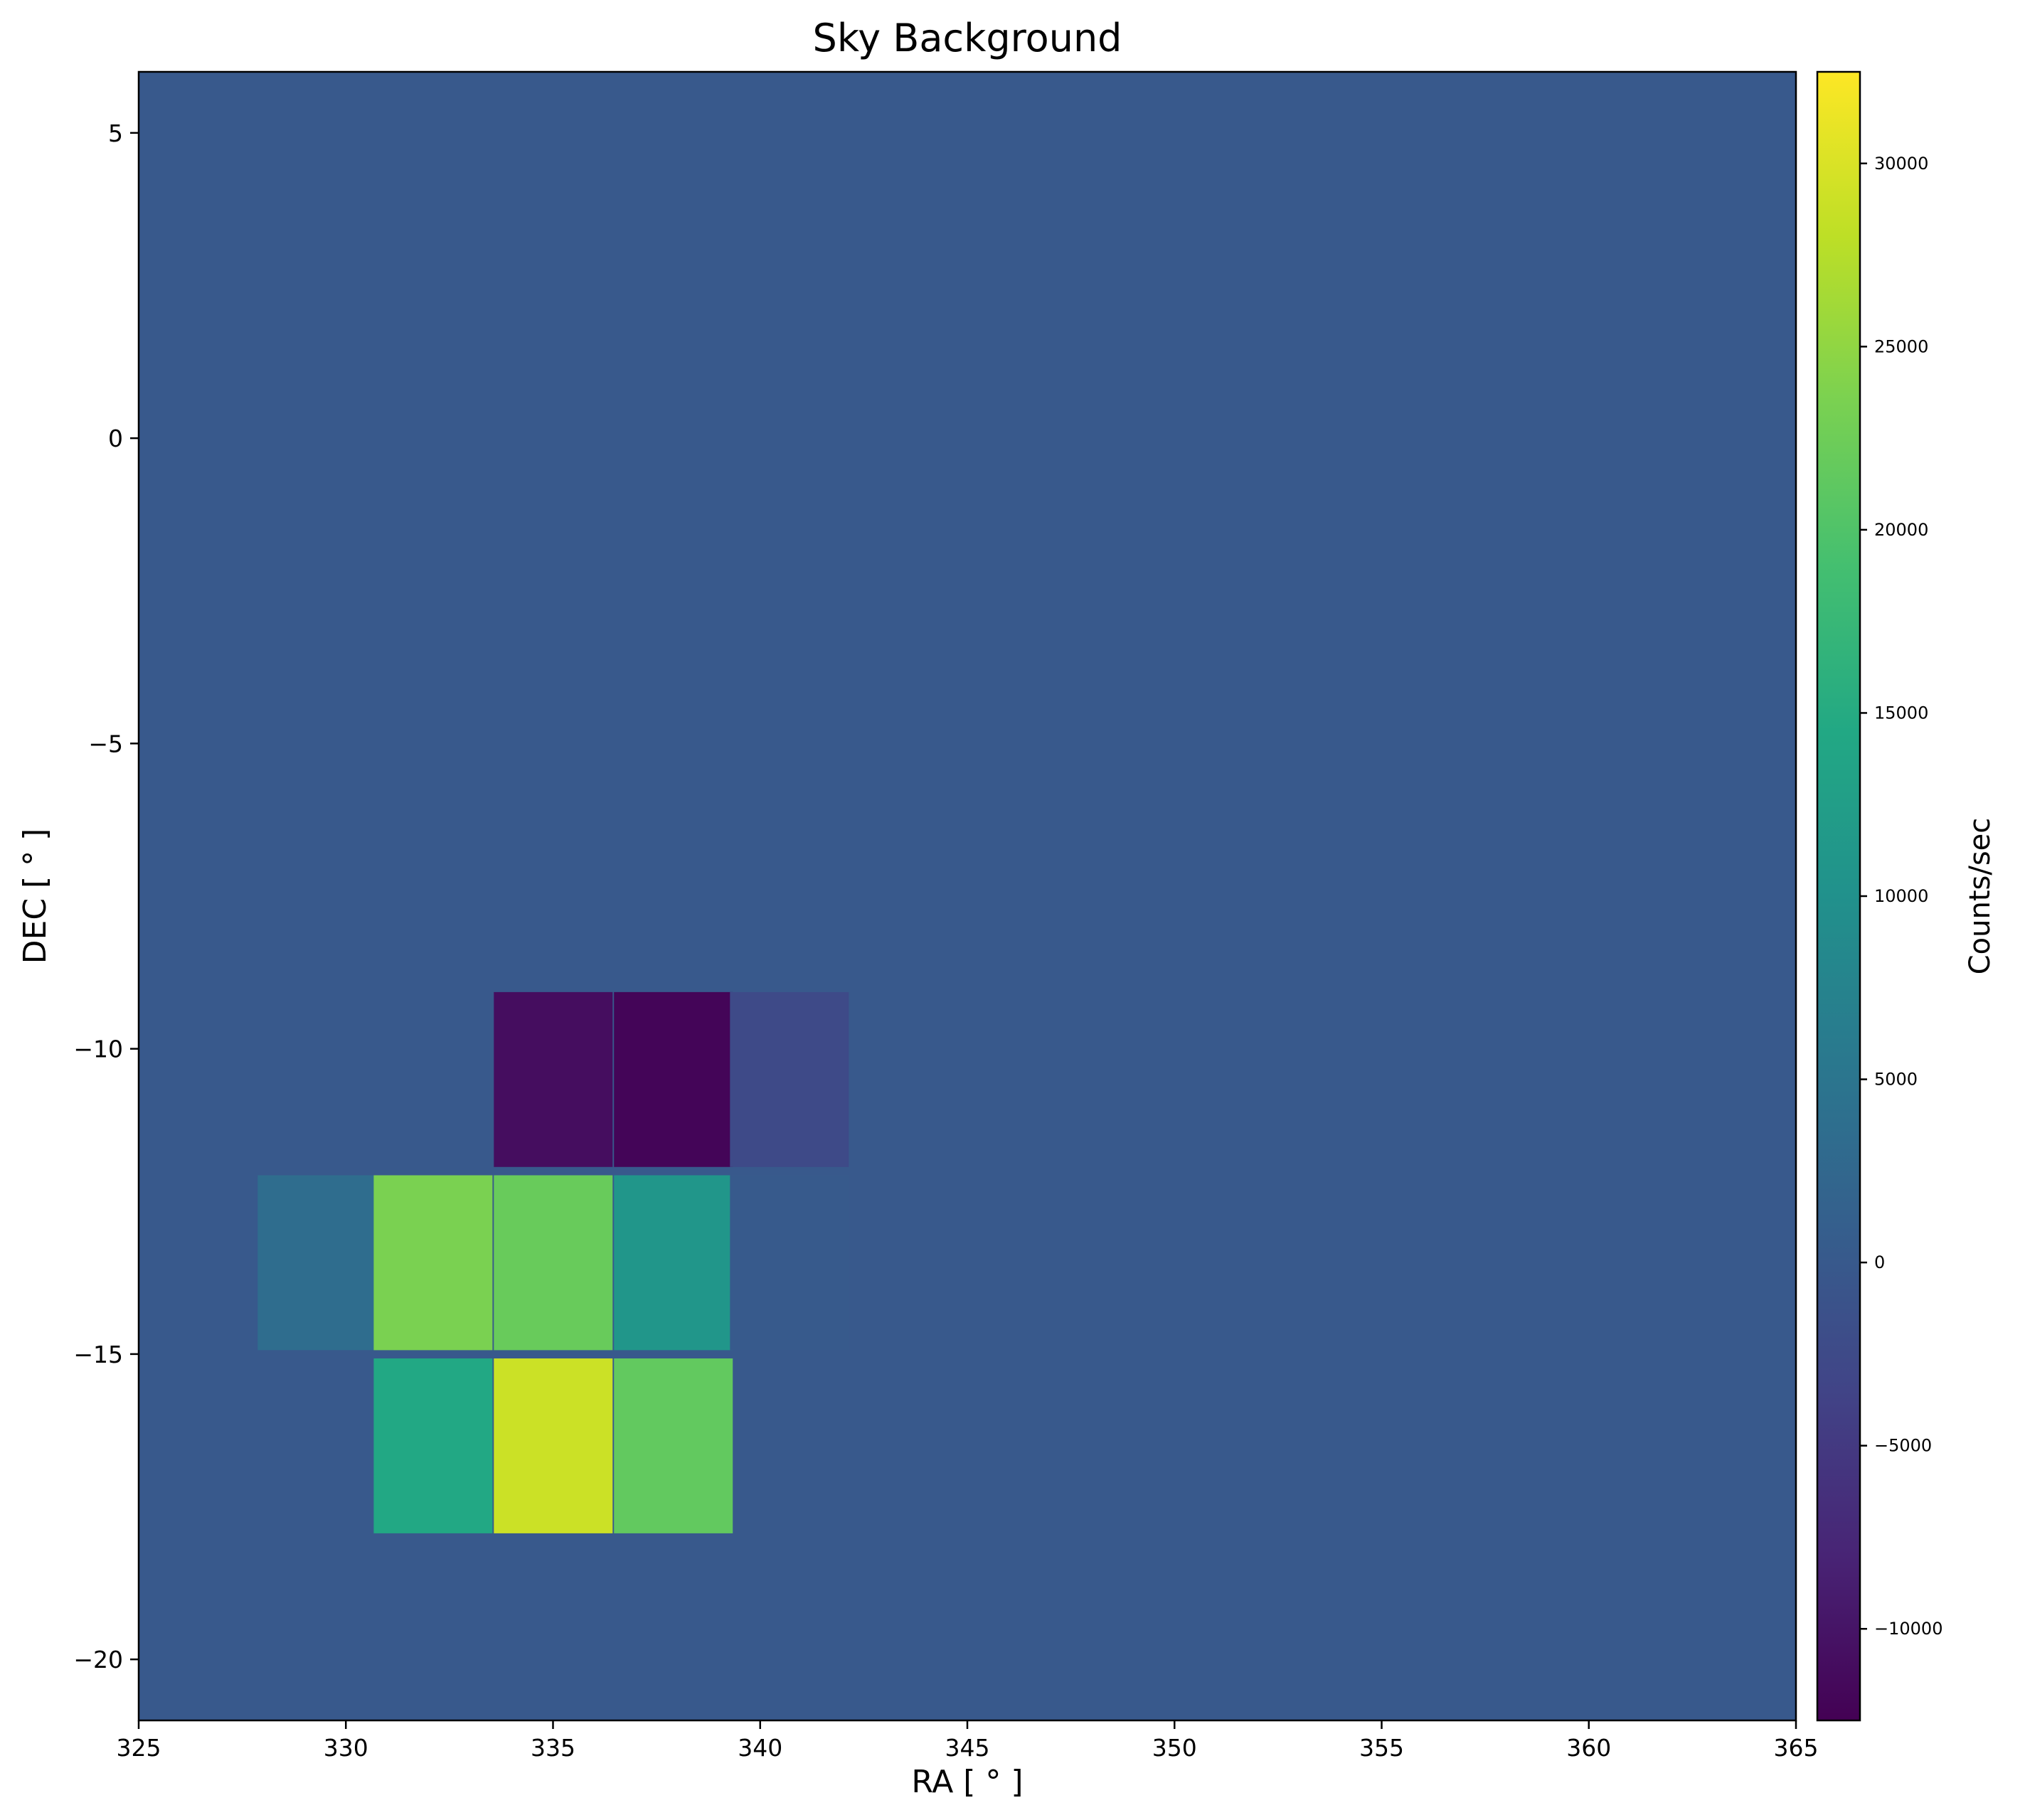  Describe the element at coordinates (1797, 1748) in the screenshot. I see `x-tick-label: 365` at that location.